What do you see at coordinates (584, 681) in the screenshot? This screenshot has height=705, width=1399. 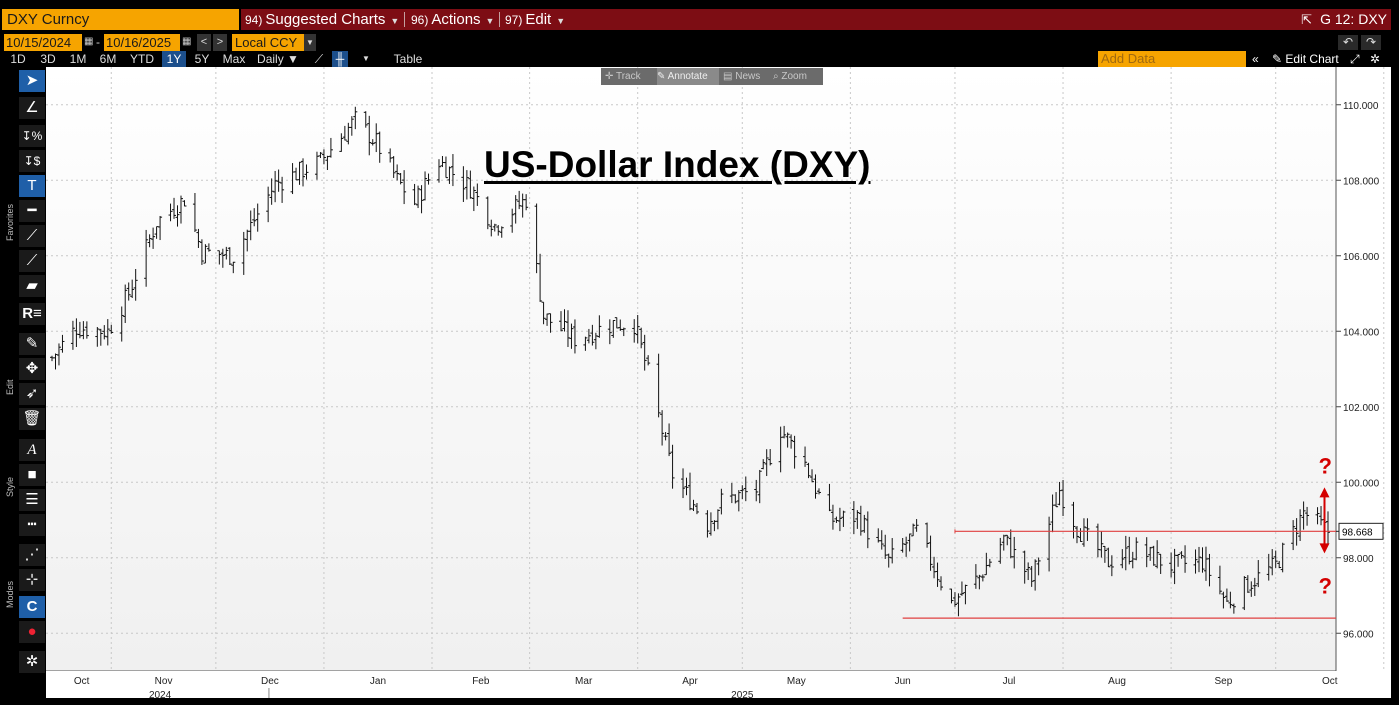 I see `x-month-label: Mar` at bounding box center [584, 681].